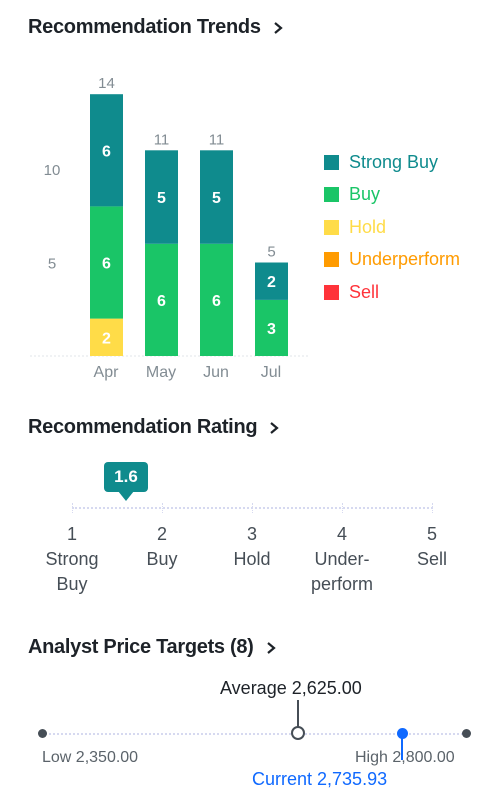 The width and height of the screenshot is (493, 806). What do you see at coordinates (106, 83) in the screenshot?
I see `bar-total-label: 14` at bounding box center [106, 83].